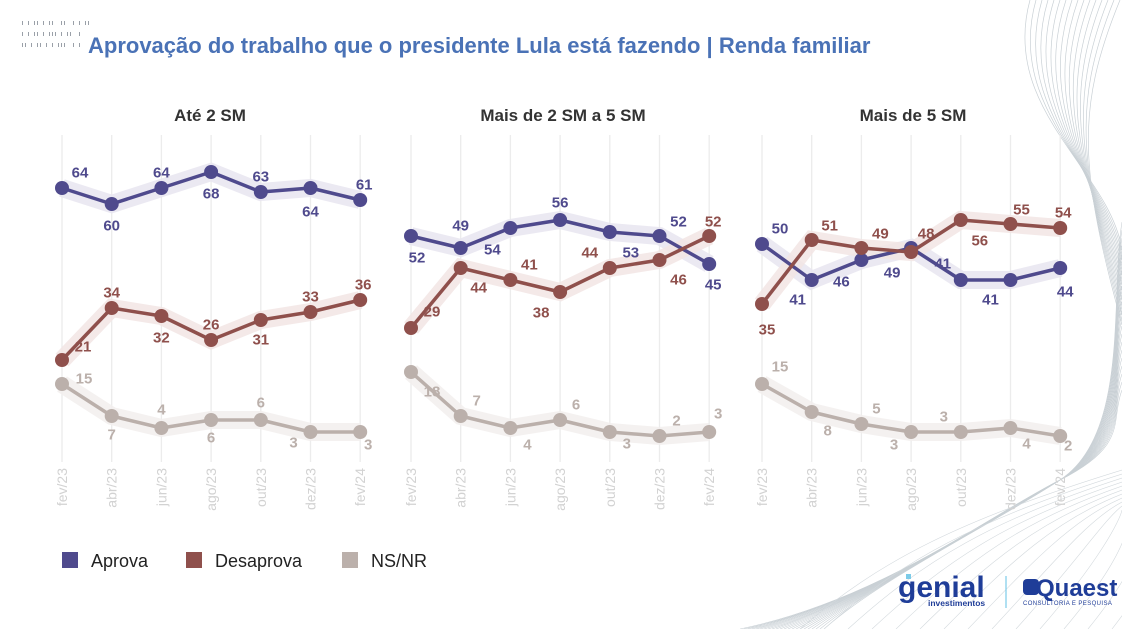 This screenshot has width=1122, height=629. I want to click on legend: Aprova Desaprova NS/NR, so click(244, 561).